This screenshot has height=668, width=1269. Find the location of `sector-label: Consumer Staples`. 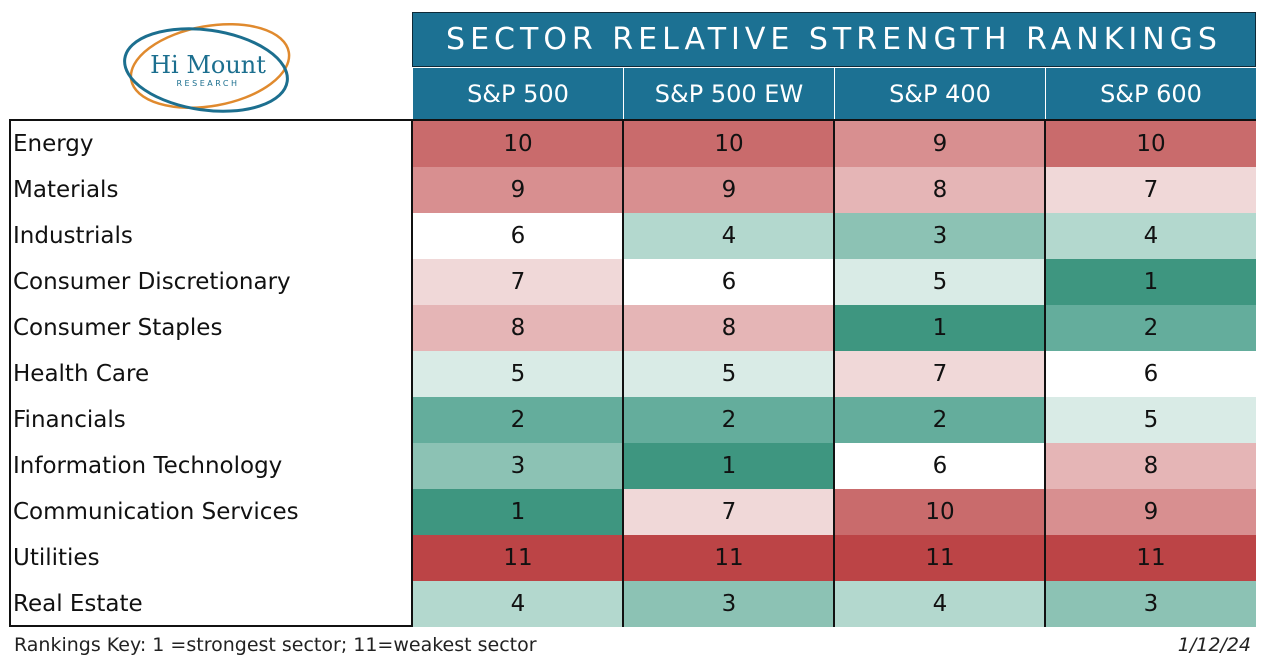

sector-label: Consumer Staples is located at coordinates (118, 328).